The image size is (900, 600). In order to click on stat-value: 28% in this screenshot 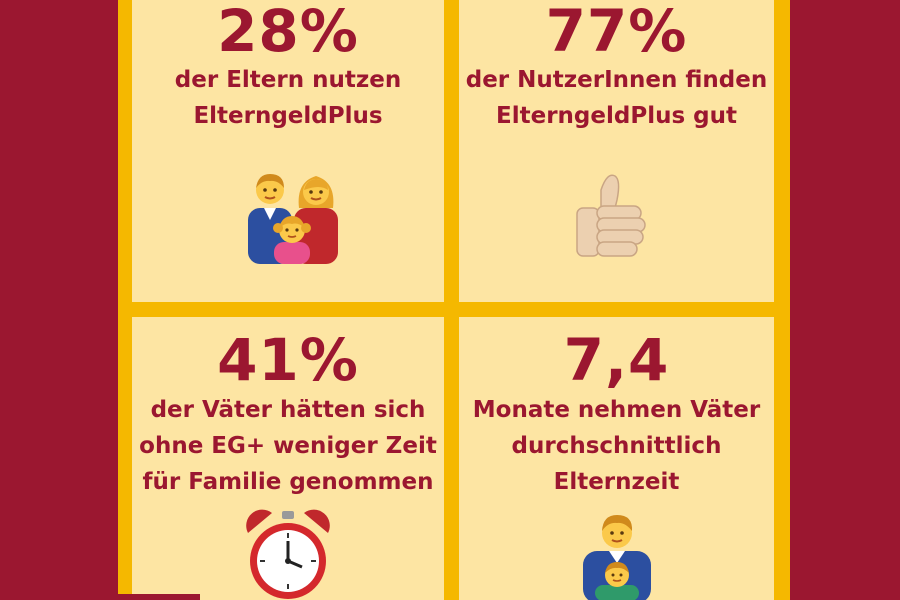, I will do `click(288, 32)`.